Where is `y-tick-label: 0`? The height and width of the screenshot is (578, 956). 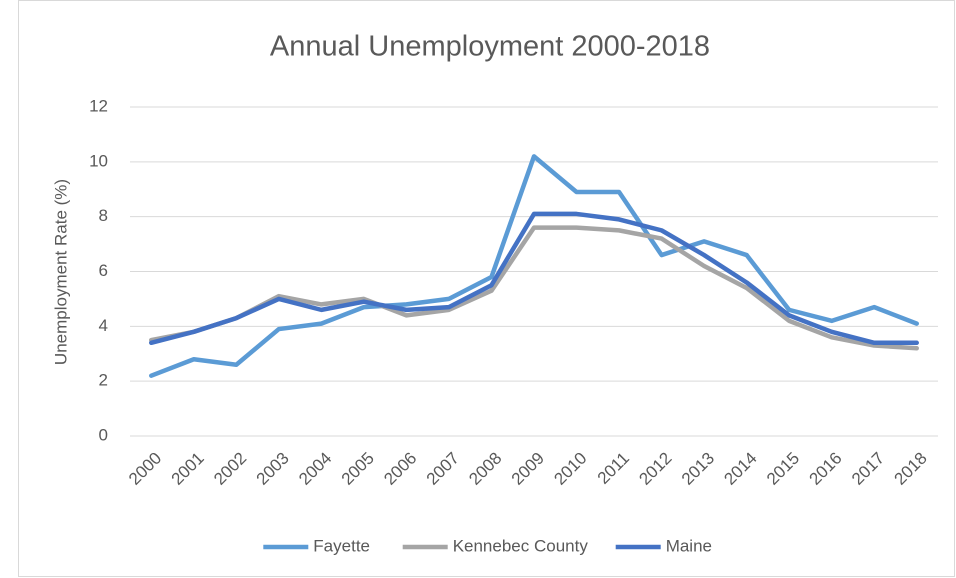
y-tick-label: 0 is located at coordinates (103, 434).